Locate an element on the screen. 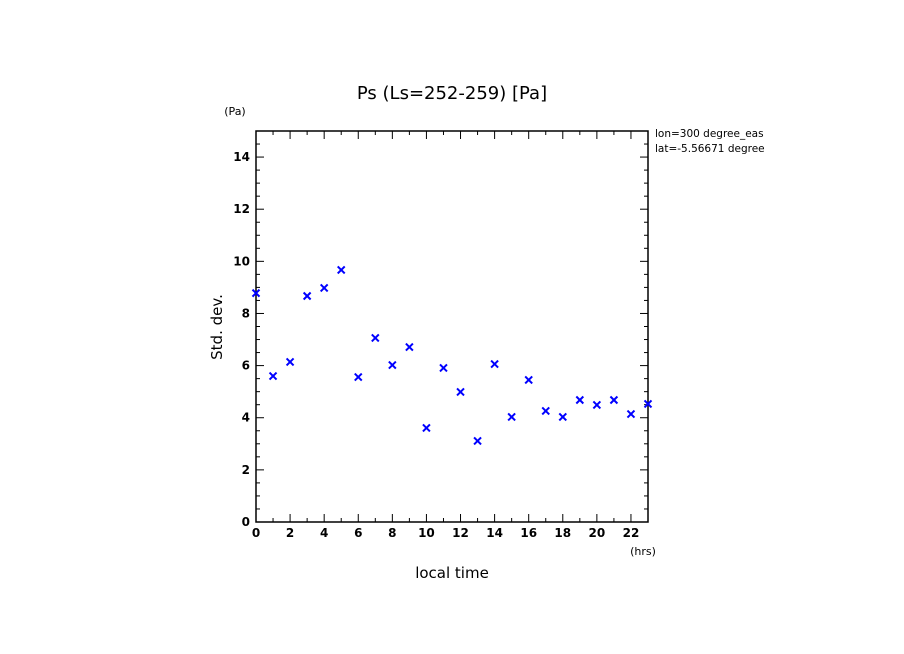 The height and width of the screenshot is (654, 904). chart-title: Ps (Ls=252-259) [Pa] is located at coordinates (452, 93).